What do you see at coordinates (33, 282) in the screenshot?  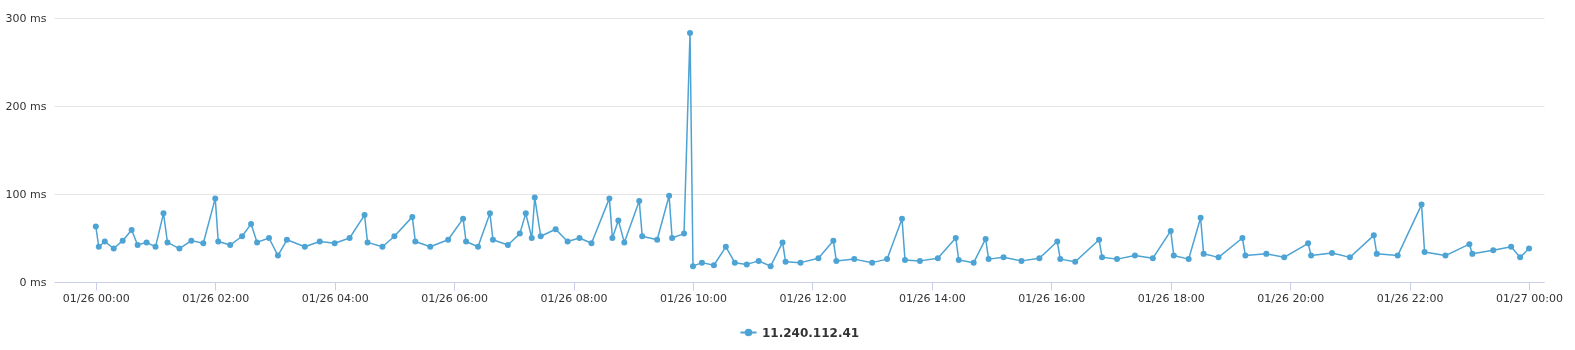 I see `y-tick-label: 0 ms` at bounding box center [33, 282].